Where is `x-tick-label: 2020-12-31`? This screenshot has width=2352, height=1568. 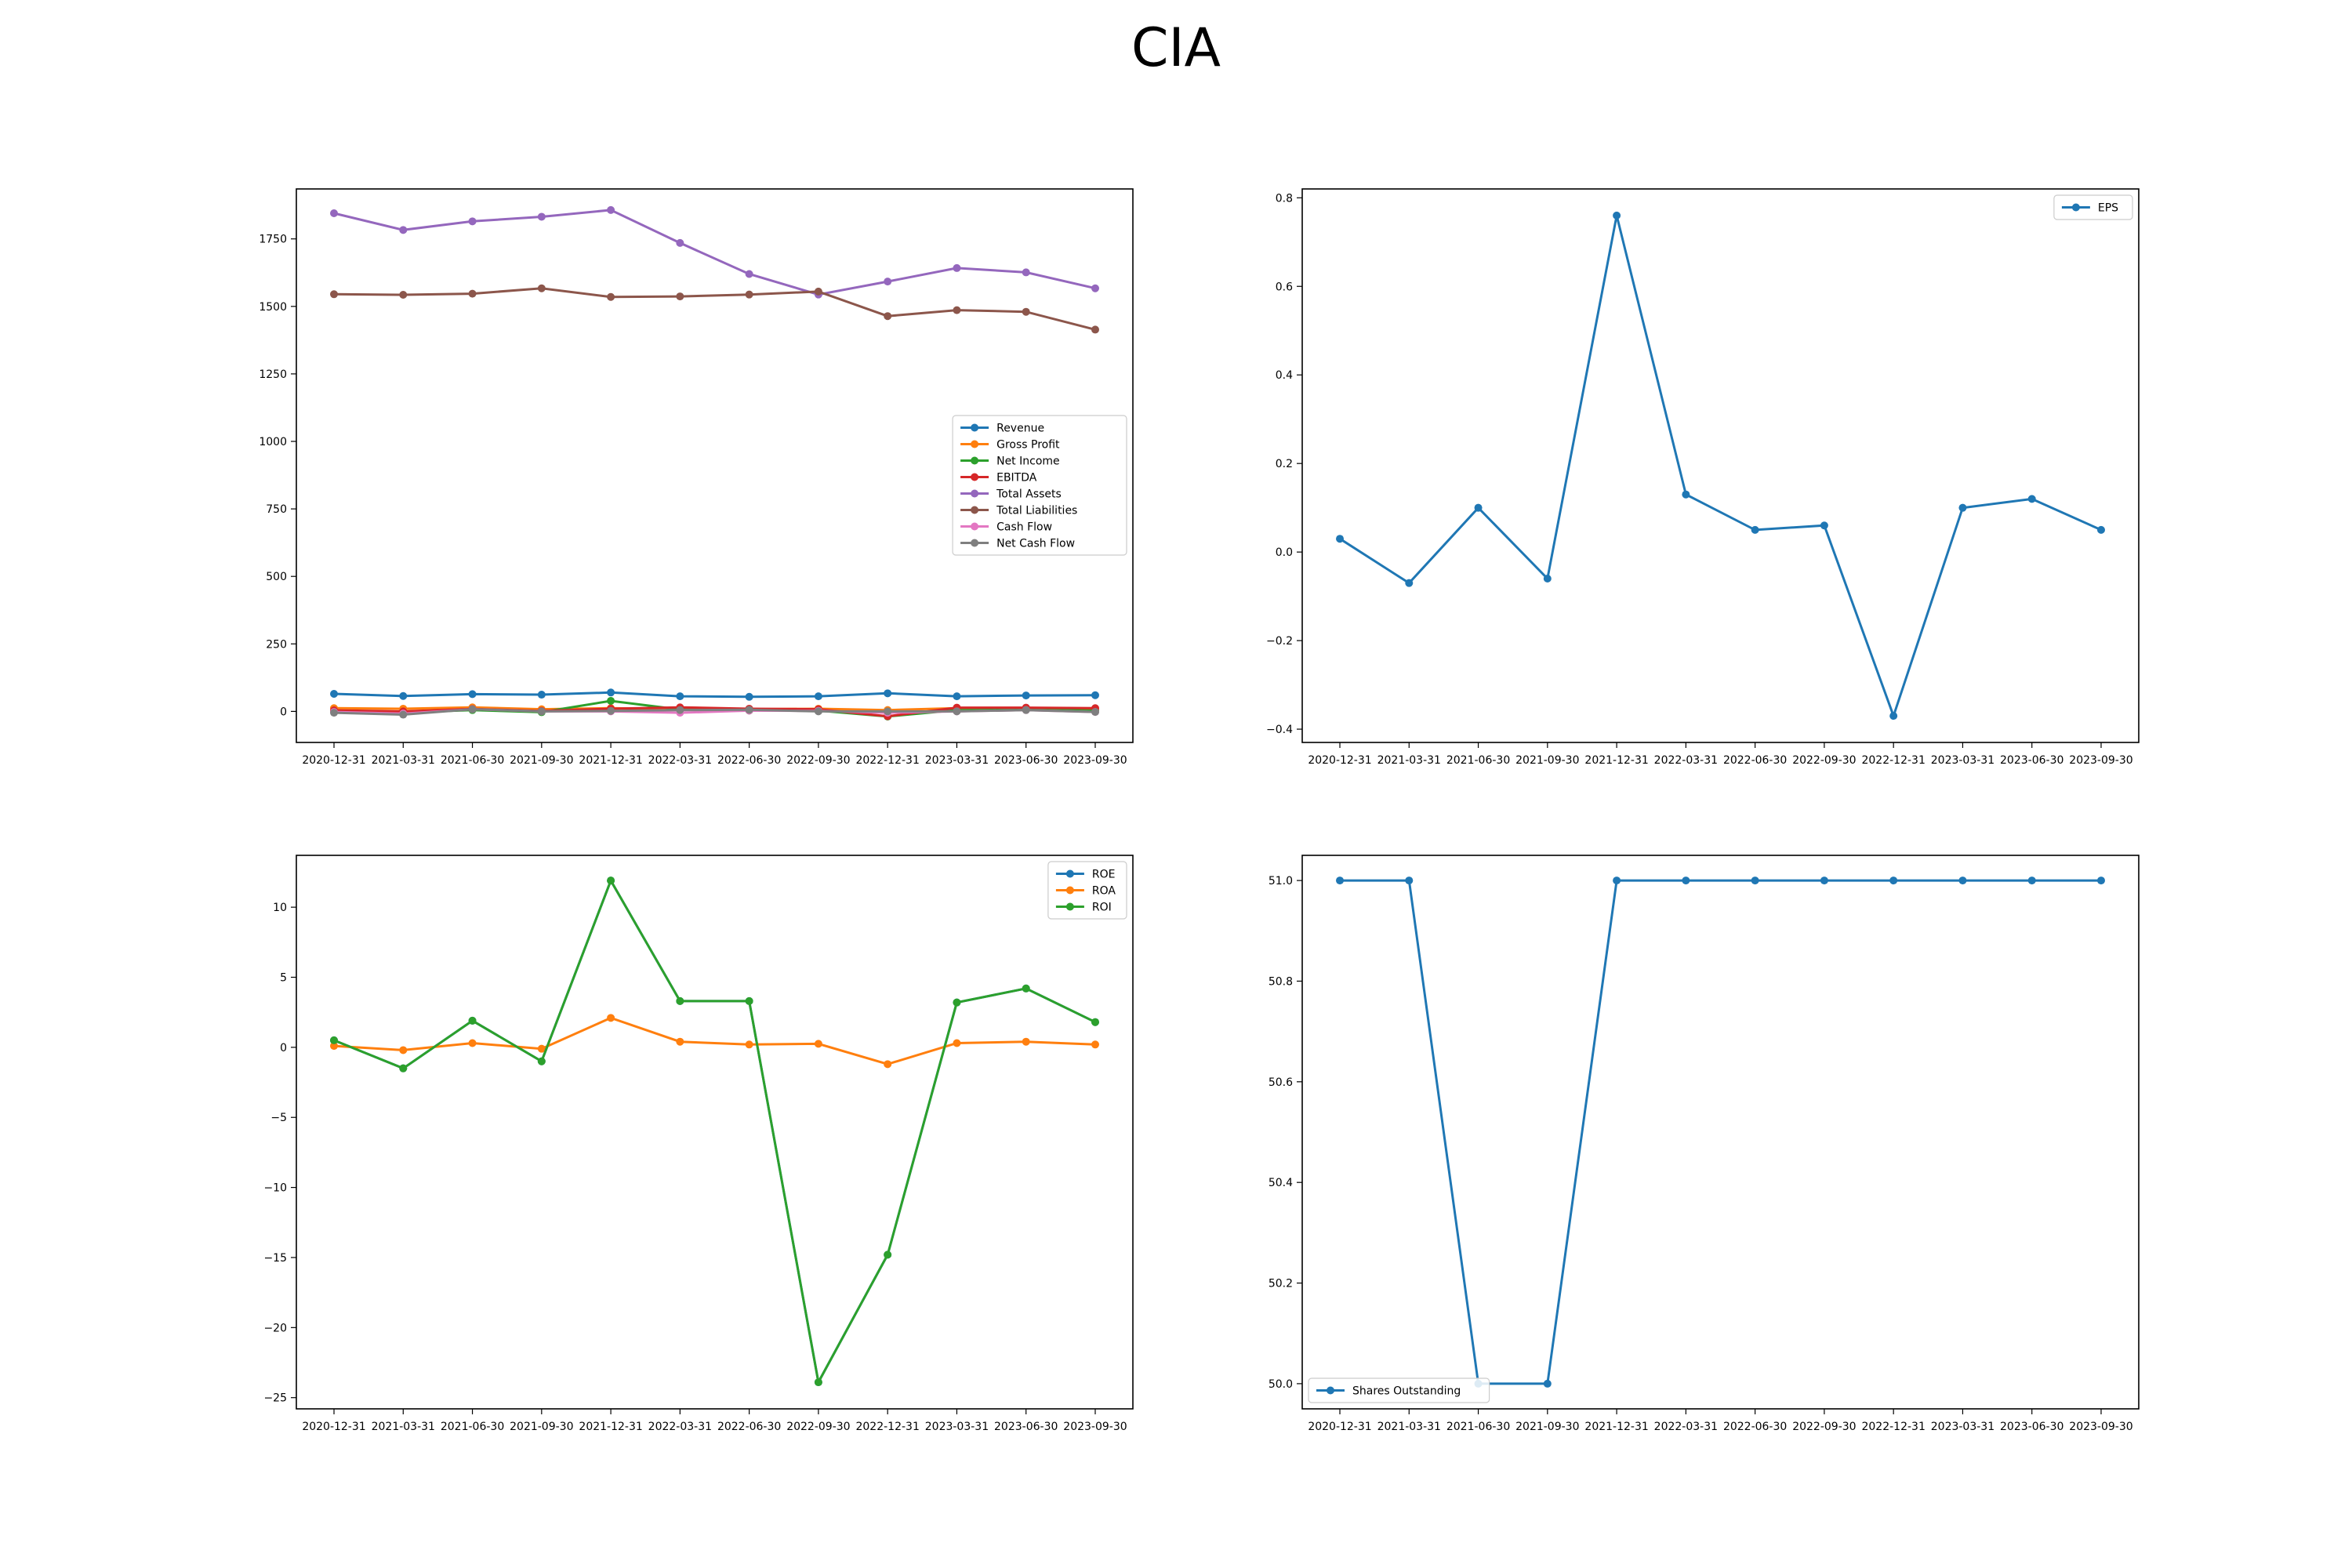
x-tick-label: 2020-12-31 is located at coordinates (1339, 760).